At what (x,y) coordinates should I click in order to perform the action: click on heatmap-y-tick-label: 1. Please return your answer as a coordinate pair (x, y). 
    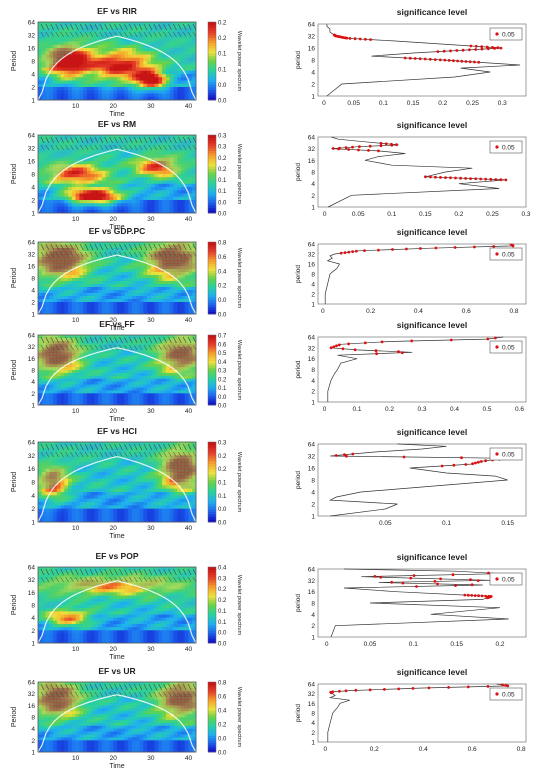
    Looking at the image, I should click on (33, 406).